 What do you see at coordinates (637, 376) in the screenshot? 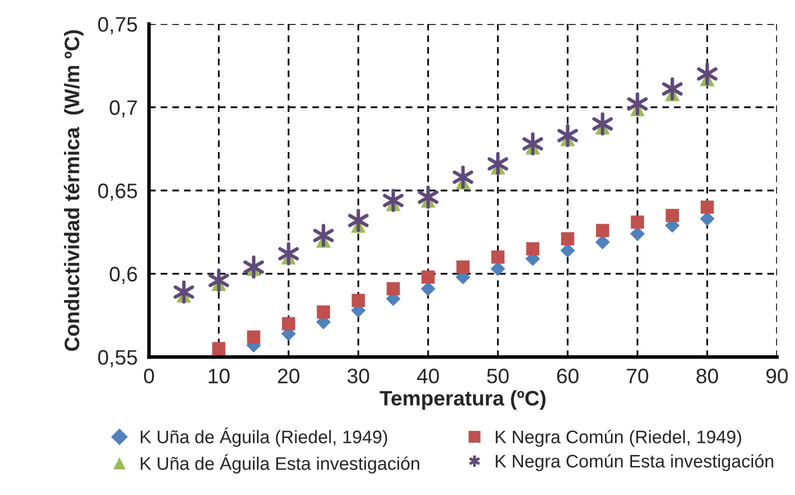
I see `x-tick-label: 70` at bounding box center [637, 376].